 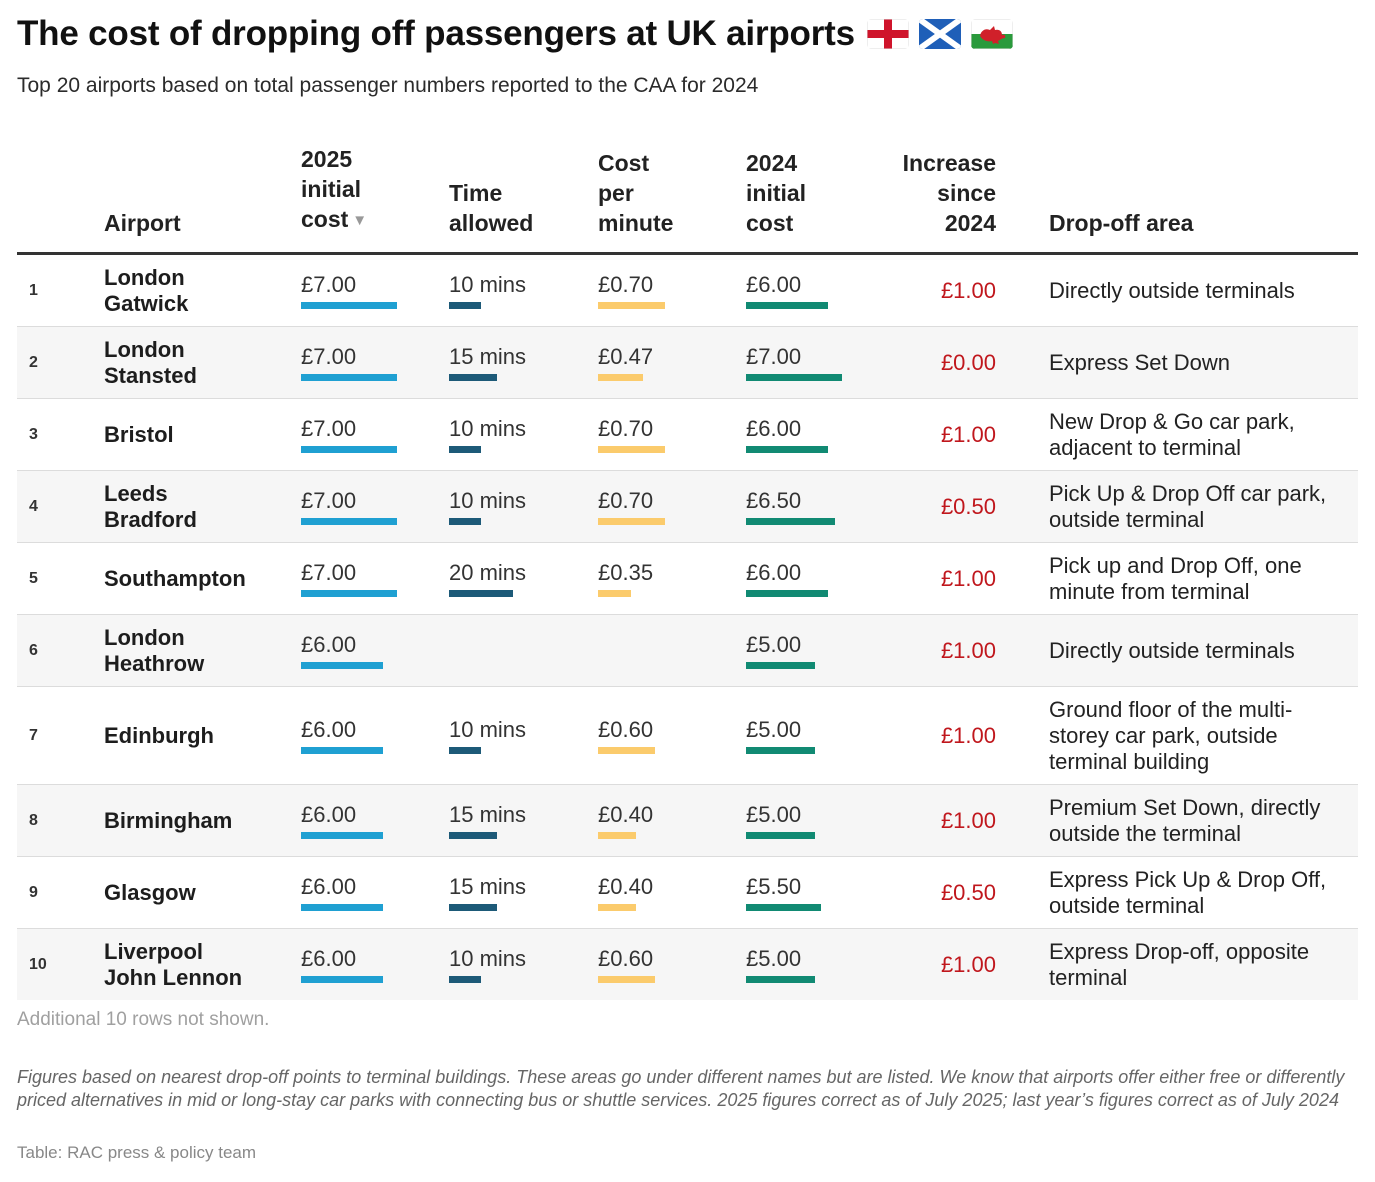 What do you see at coordinates (1172, 421) in the screenshot?
I see `dropoff-line: New Drop & Go car park,` at bounding box center [1172, 421].